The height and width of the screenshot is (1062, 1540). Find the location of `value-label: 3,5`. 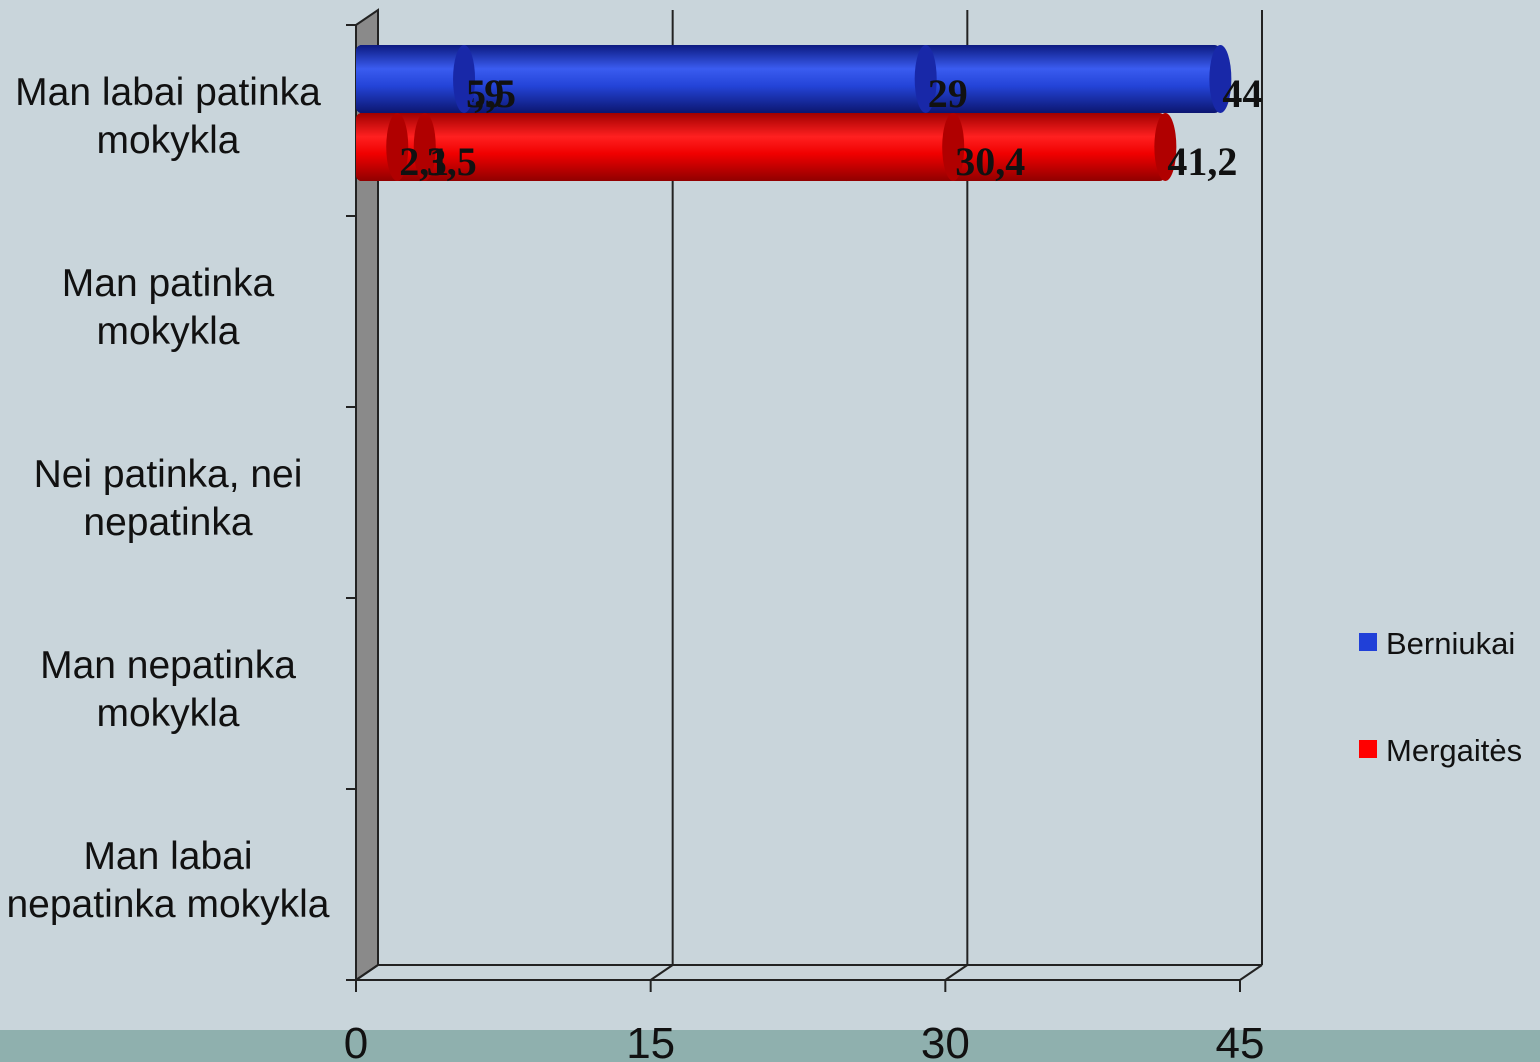

value-label: 3,5 is located at coordinates (452, 161).